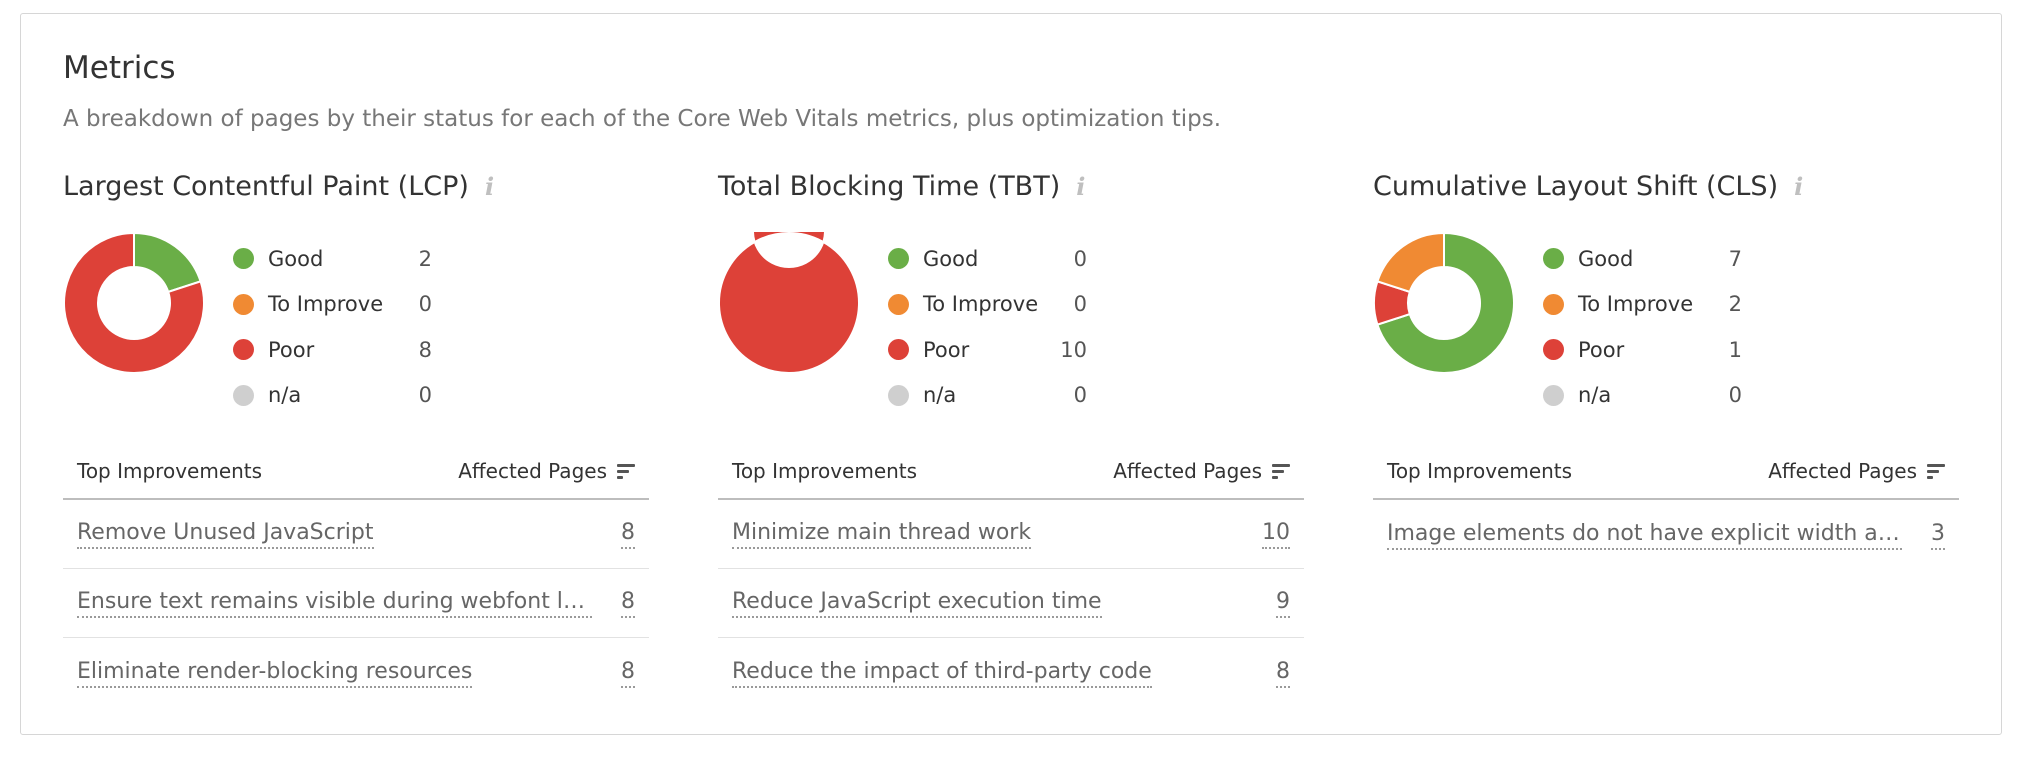 This screenshot has width=2020, height=762. I want to click on page-title: Metrics, so click(119, 68).